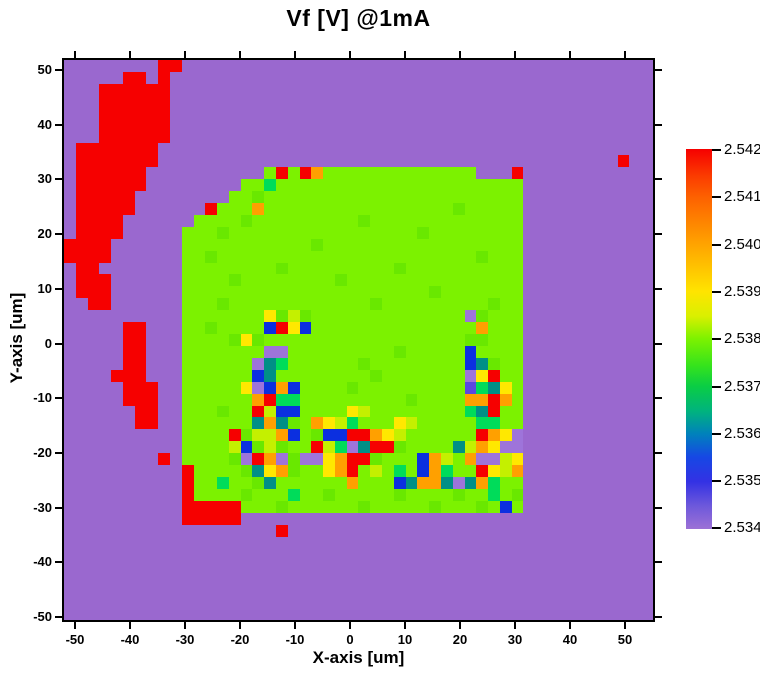 The image size is (760, 690). I want to click on x-tick, so click(350, 625).